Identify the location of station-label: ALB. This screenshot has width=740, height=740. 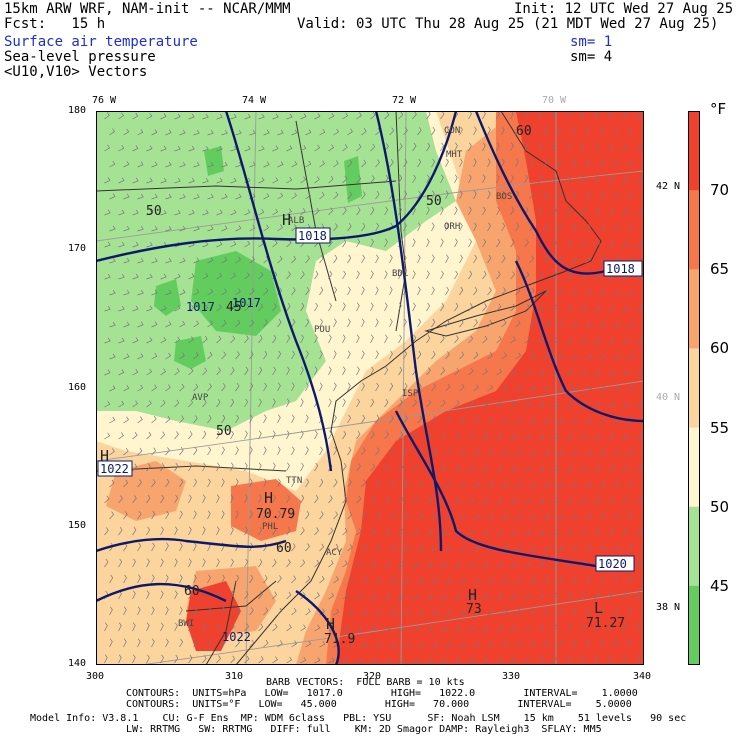
(296, 221).